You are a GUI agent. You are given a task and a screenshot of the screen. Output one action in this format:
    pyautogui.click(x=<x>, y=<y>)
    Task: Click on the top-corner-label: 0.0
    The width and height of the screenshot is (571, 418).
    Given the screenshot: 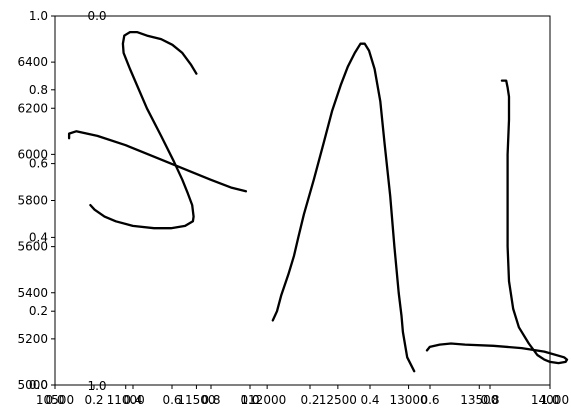 What is the action you would take?
    pyautogui.click(x=96, y=16)
    